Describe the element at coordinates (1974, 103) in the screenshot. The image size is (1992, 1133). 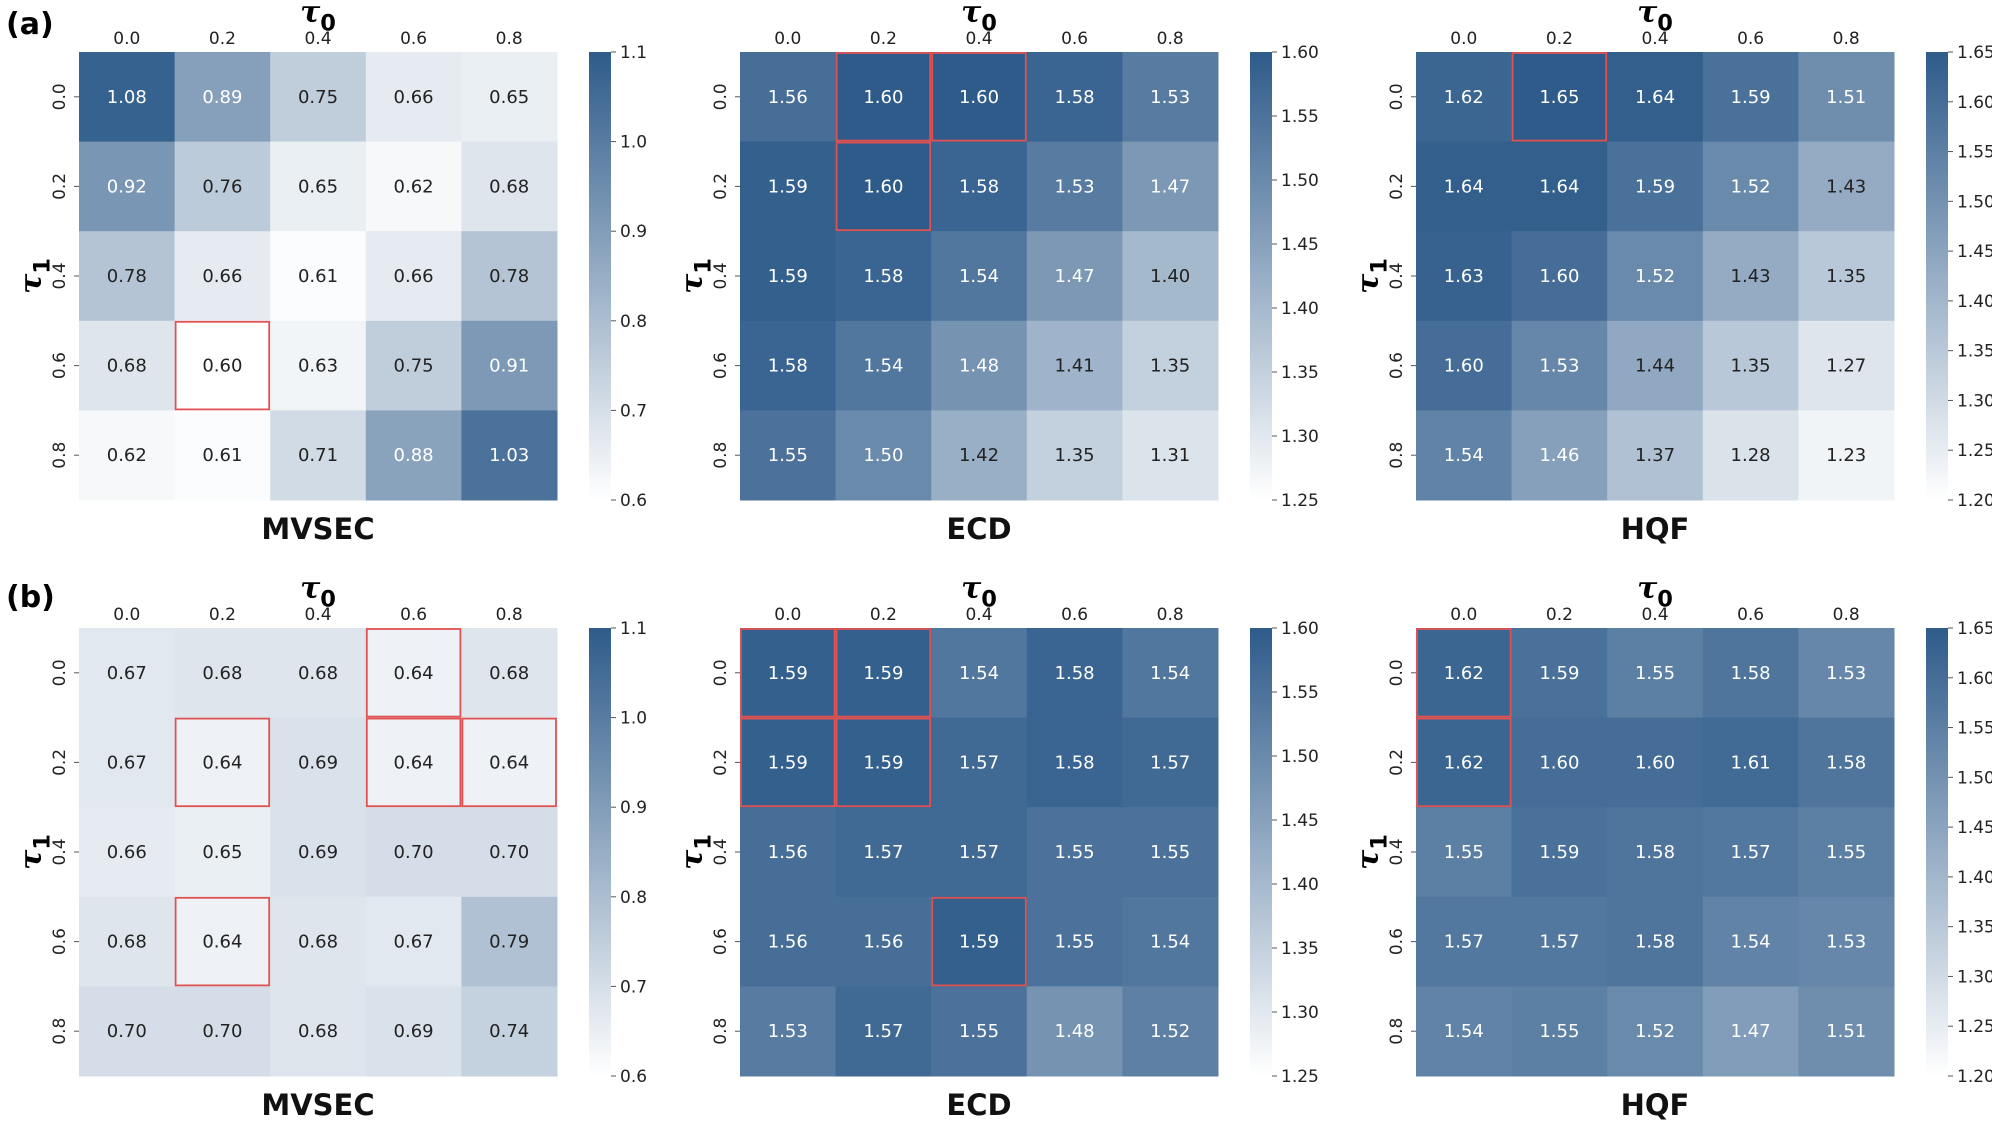
I see `colorbar-tick-label: 1.60` at that location.